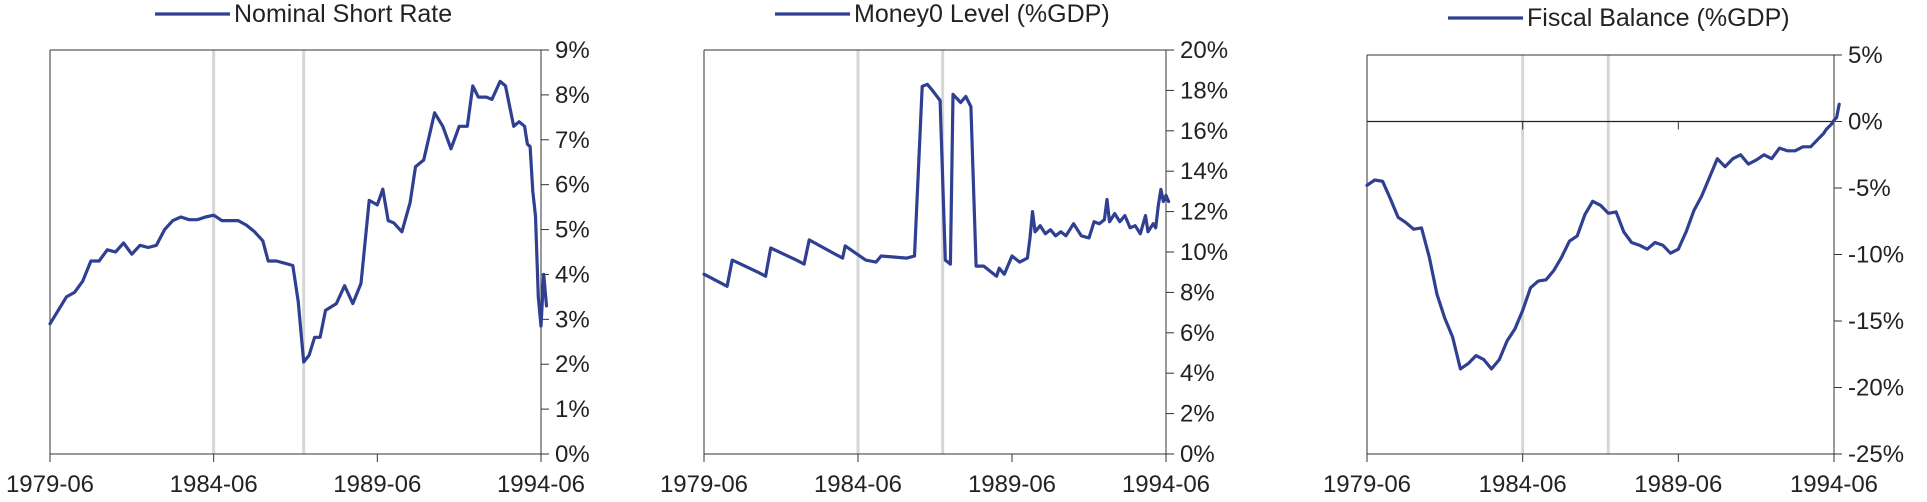  I want to click on legend-label: Nominal Short Rate, so click(343, 14).